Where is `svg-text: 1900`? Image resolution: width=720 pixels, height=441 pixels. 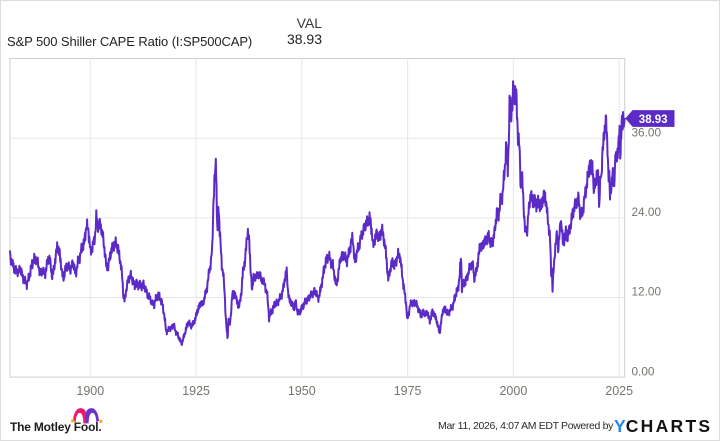
svg-text: 1900 is located at coordinates (90, 391).